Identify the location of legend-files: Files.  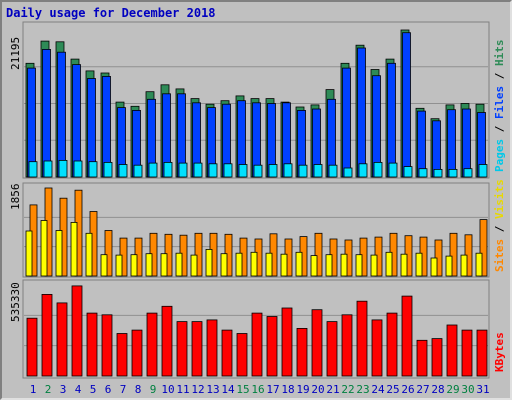
(499, 102).